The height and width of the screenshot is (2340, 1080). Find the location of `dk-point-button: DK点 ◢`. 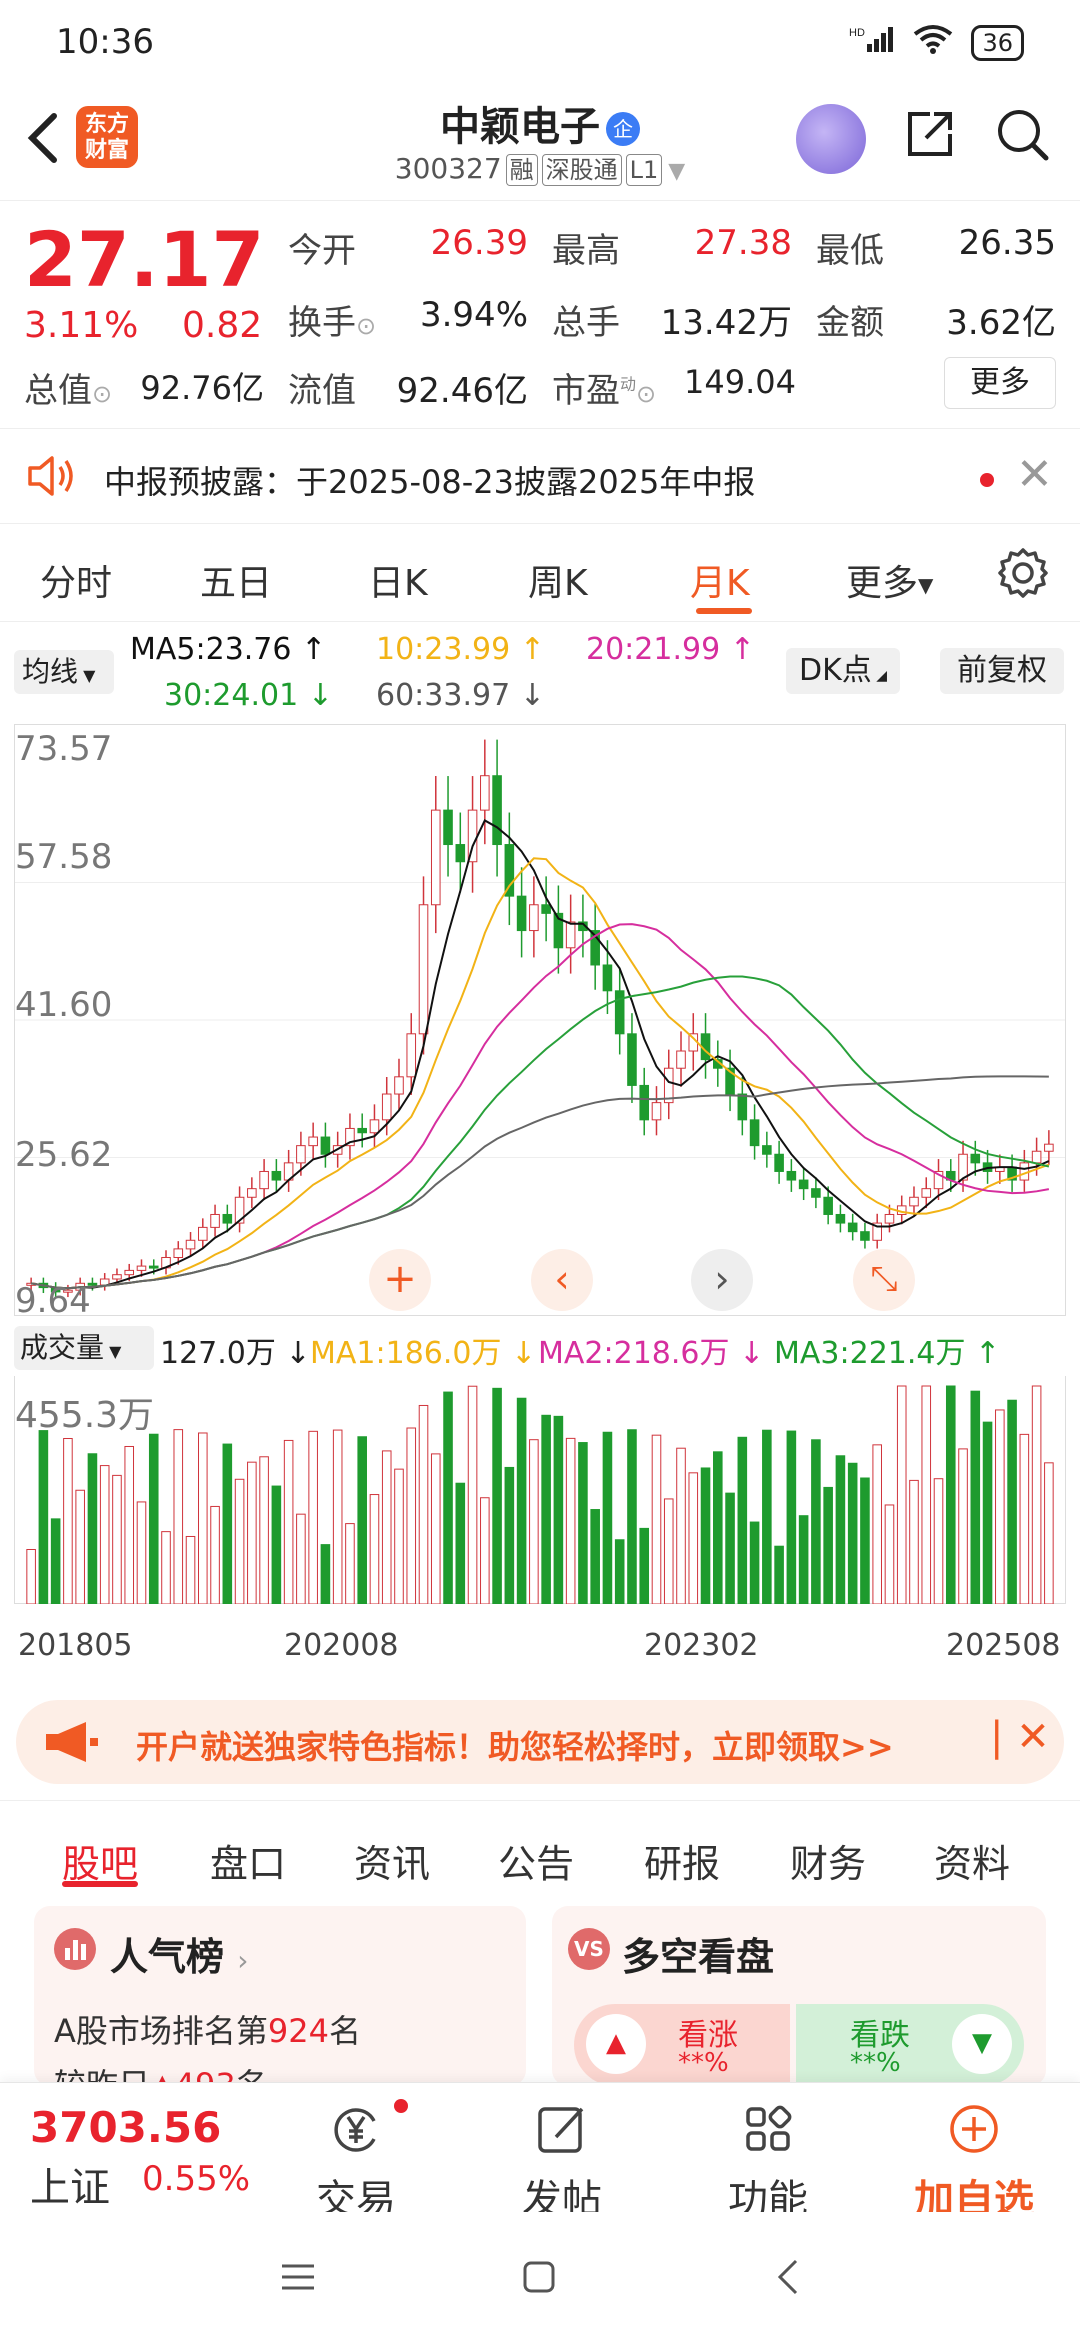

dk-point-button: DK点 ◢ is located at coordinates (843, 671).